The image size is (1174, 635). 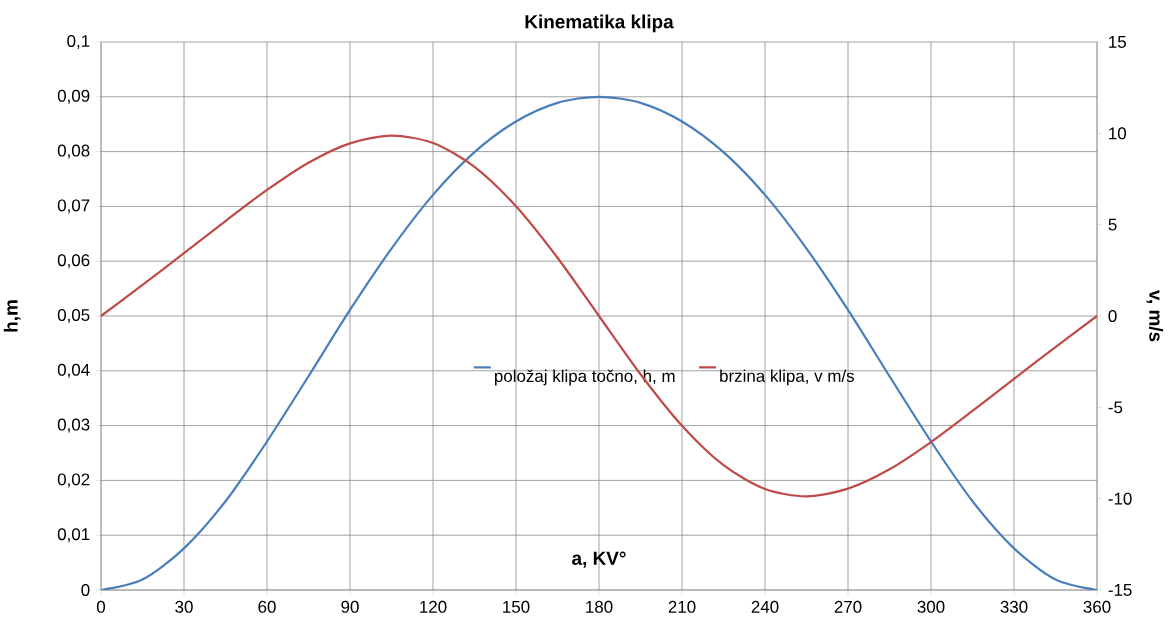 What do you see at coordinates (73, 370) in the screenshot?
I see `y-tick-label: 0,04` at bounding box center [73, 370].